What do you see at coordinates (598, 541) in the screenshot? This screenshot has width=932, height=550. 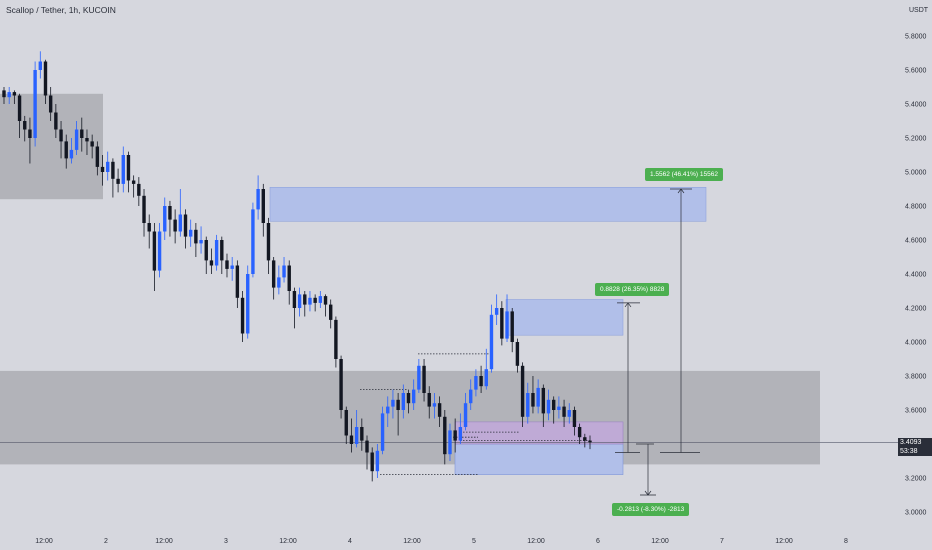 I see `x-tick-label-9: 6` at bounding box center [598, 541].